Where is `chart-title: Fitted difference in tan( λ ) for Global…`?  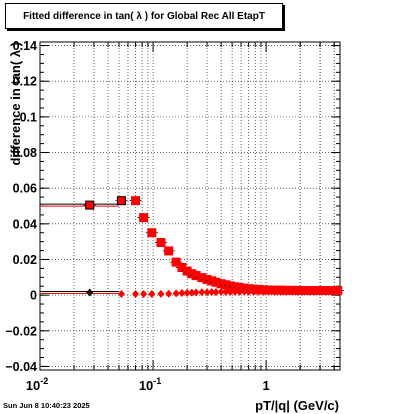
chart-title: Fitted difference in tan( λ ) for Global… is located at coordinates (144, 16).